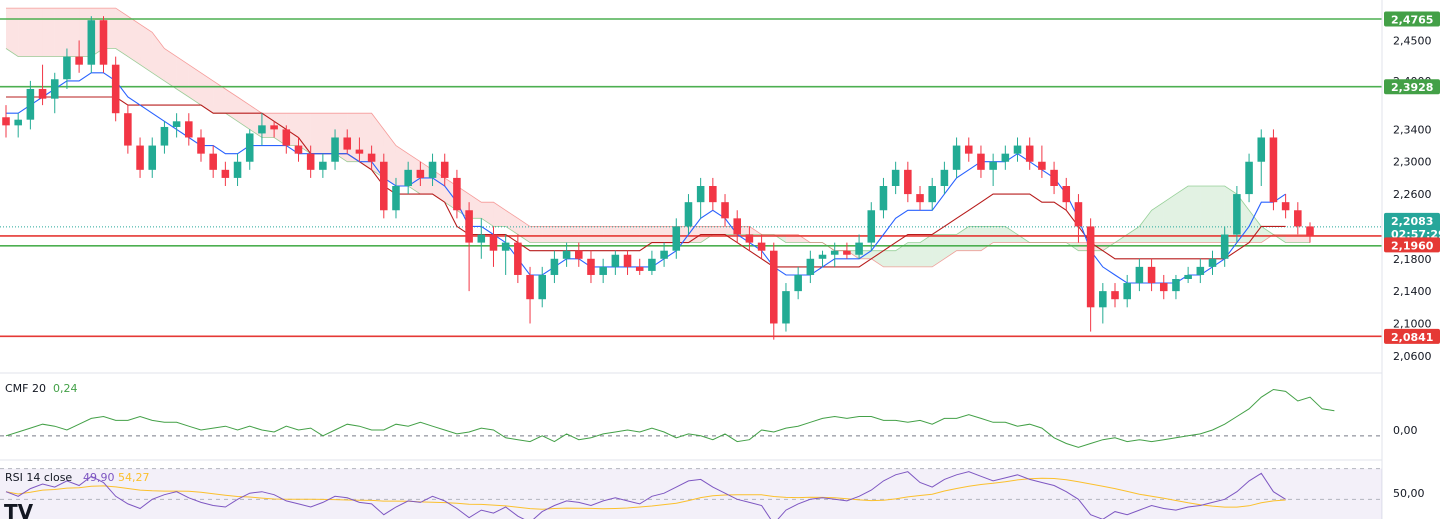 Image resolution: width=1452 pixels, height=519 pixels. What do you see at coordinates (25, 388) in the screenshot?
I see `cmf-label: CMF 20` at bounding box center [25, 388].